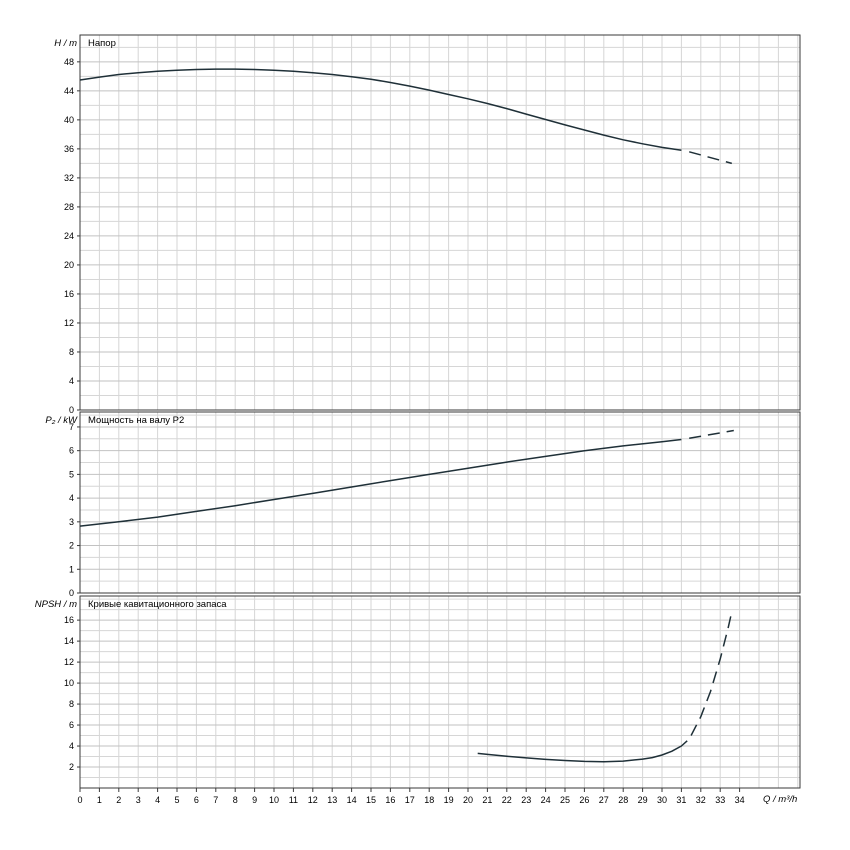 The image size is (850, 850). I want to click on svg-text: 29, so click(643, 800).